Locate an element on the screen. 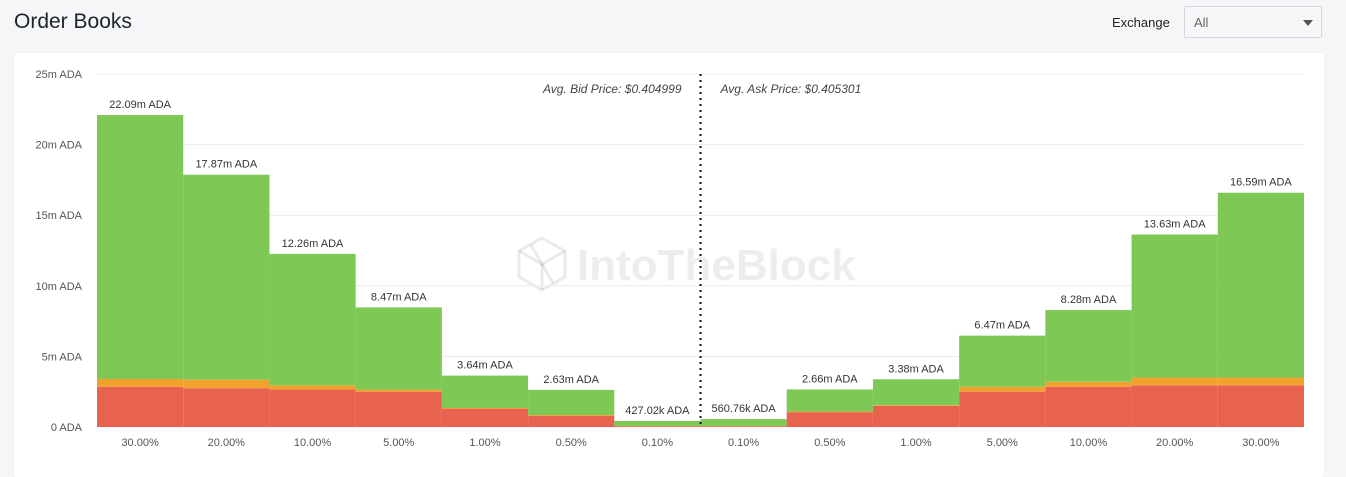 This screenshot has height=477, width=1346. watermark-text: IntoTheBlock is located at coordinates (716, 265).